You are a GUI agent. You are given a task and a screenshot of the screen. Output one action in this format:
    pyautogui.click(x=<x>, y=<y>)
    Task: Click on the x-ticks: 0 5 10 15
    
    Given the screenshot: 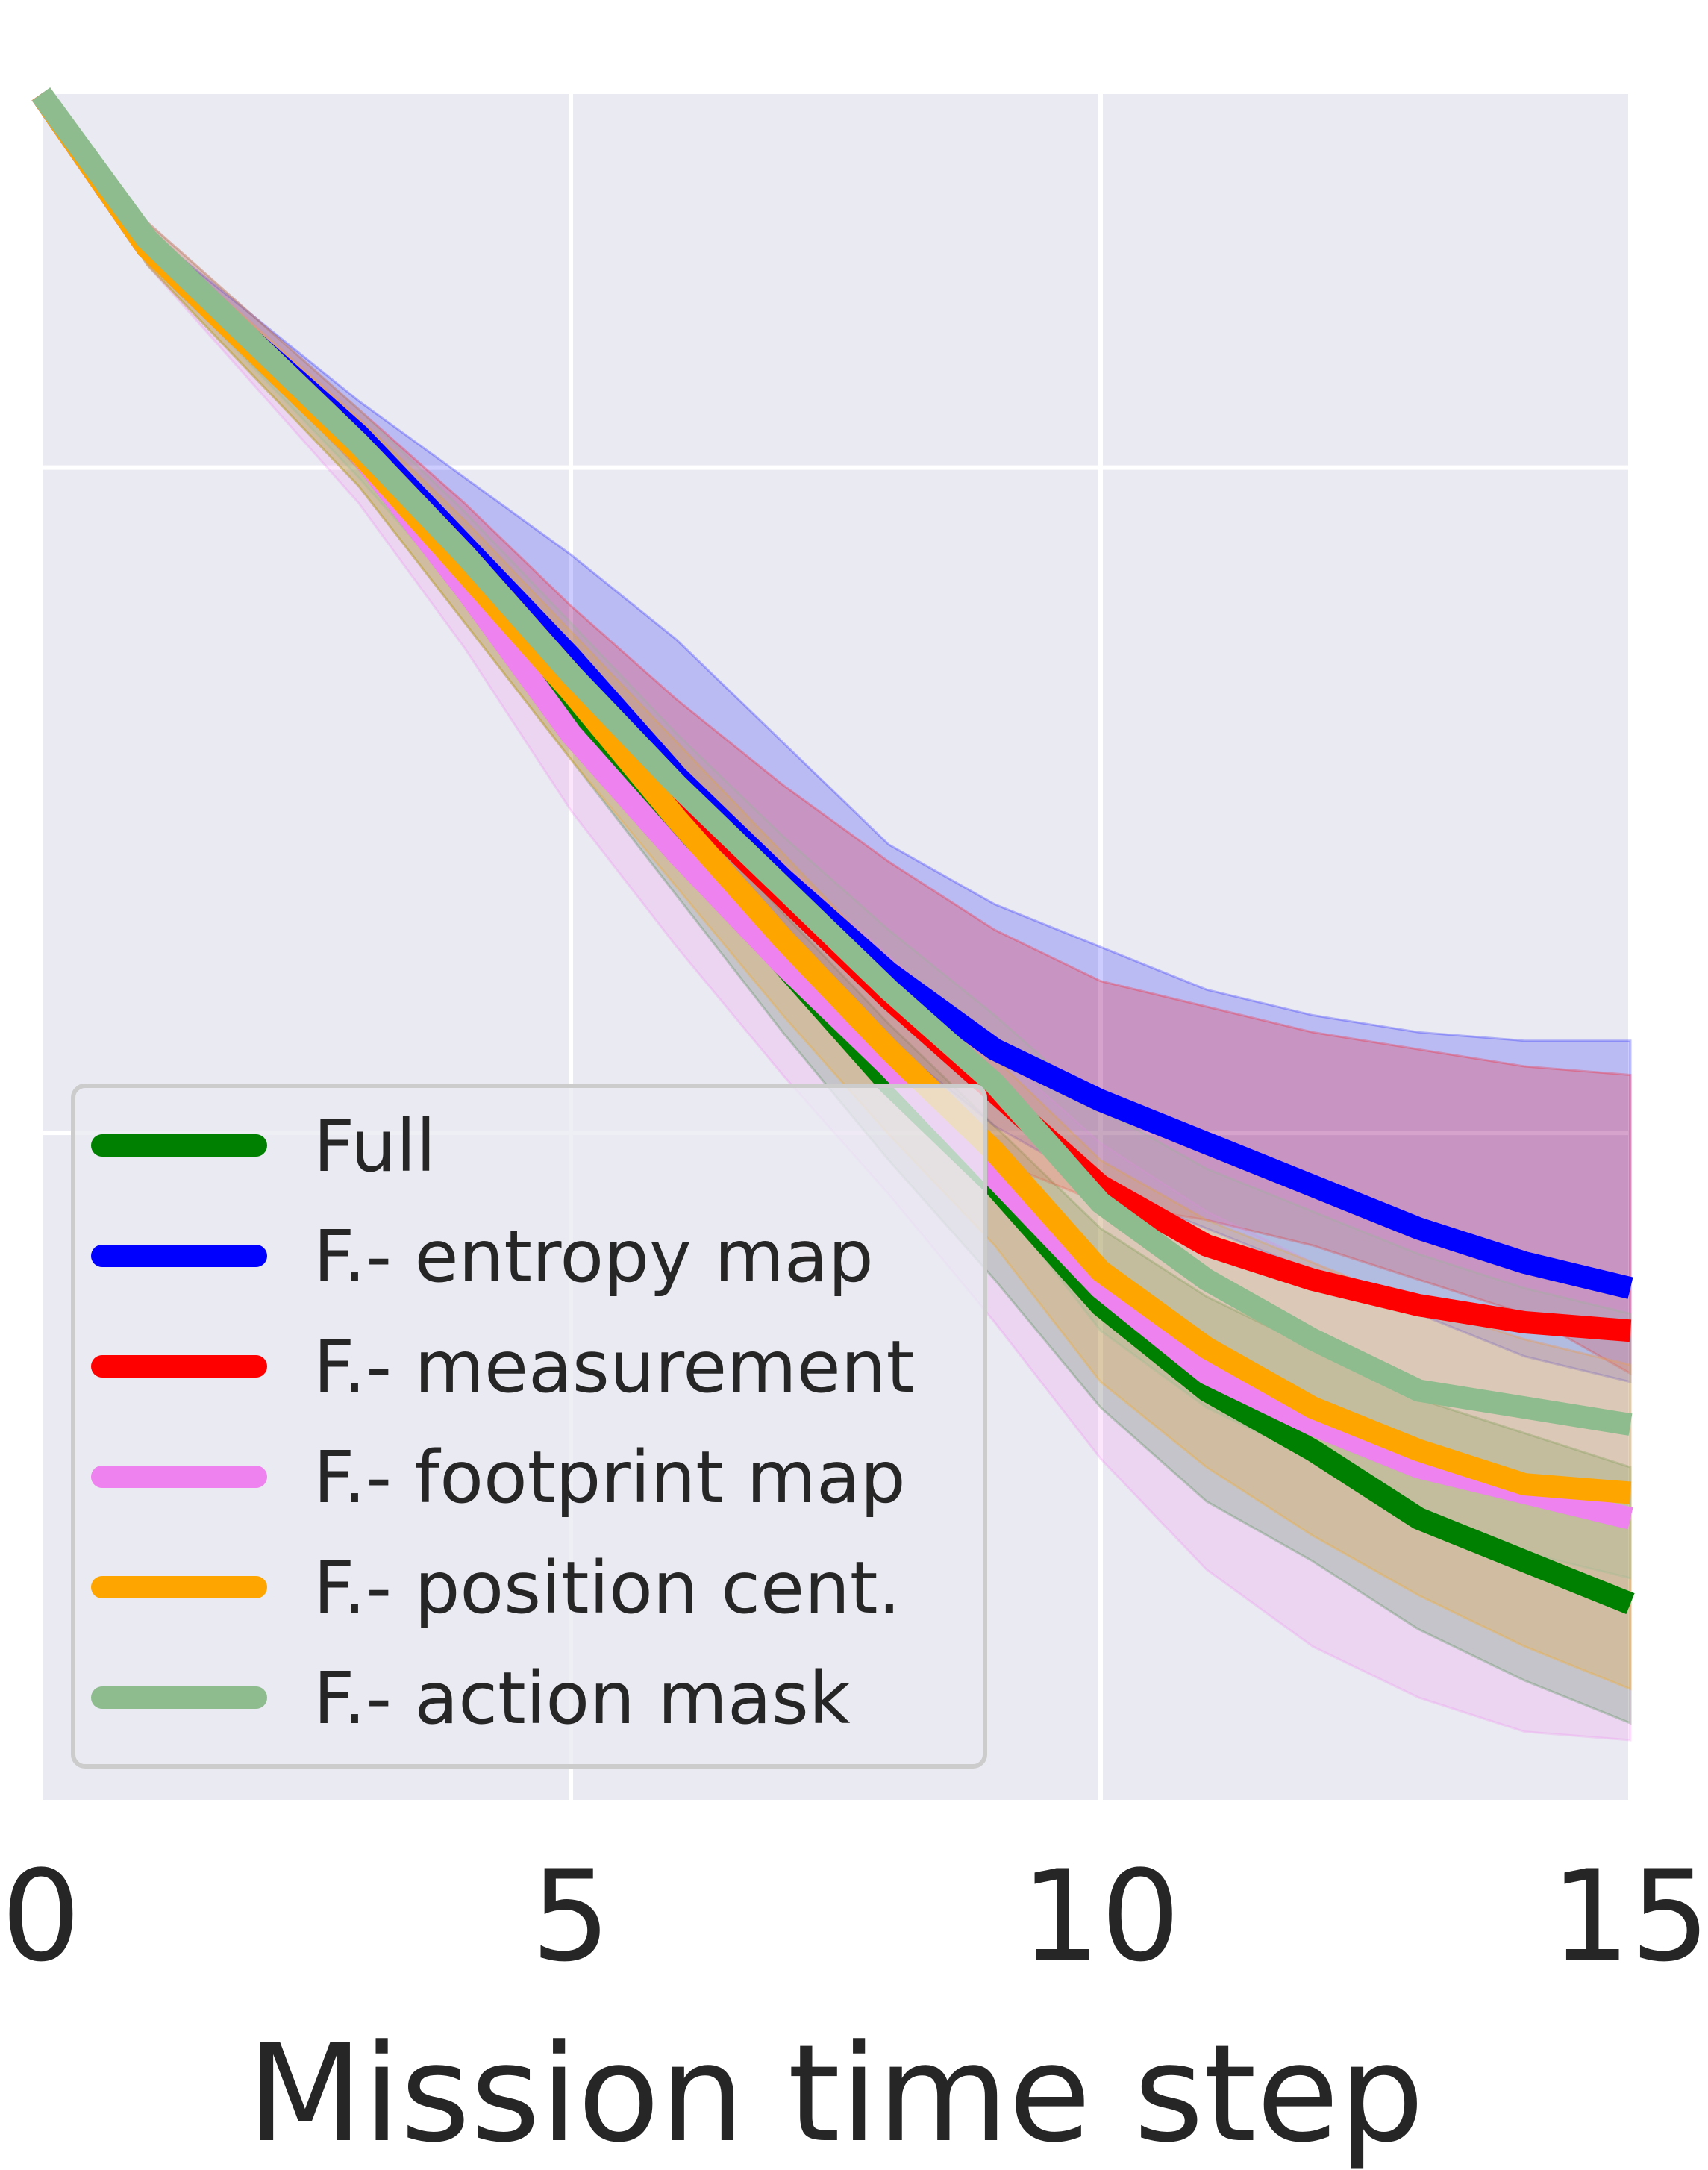 What is the action you would take?
    pyautogui.click(x=854, y=1916)
    